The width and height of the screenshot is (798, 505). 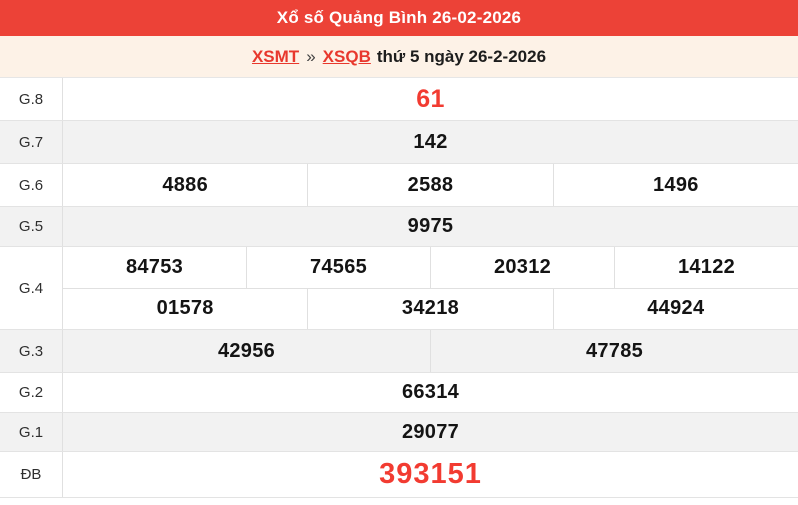 I want to click on prize-label: G.8, so click(x=31, y=99).